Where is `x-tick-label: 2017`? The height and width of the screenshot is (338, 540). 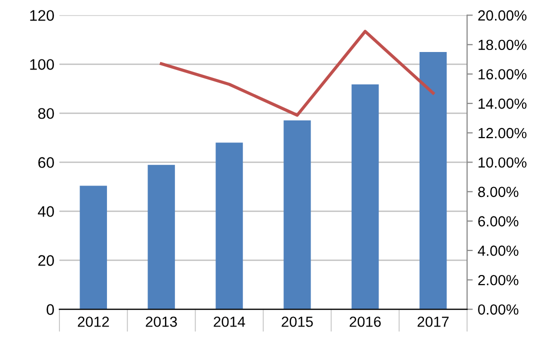
x-tick-label: 2017 is located at coordinates (433, 321).